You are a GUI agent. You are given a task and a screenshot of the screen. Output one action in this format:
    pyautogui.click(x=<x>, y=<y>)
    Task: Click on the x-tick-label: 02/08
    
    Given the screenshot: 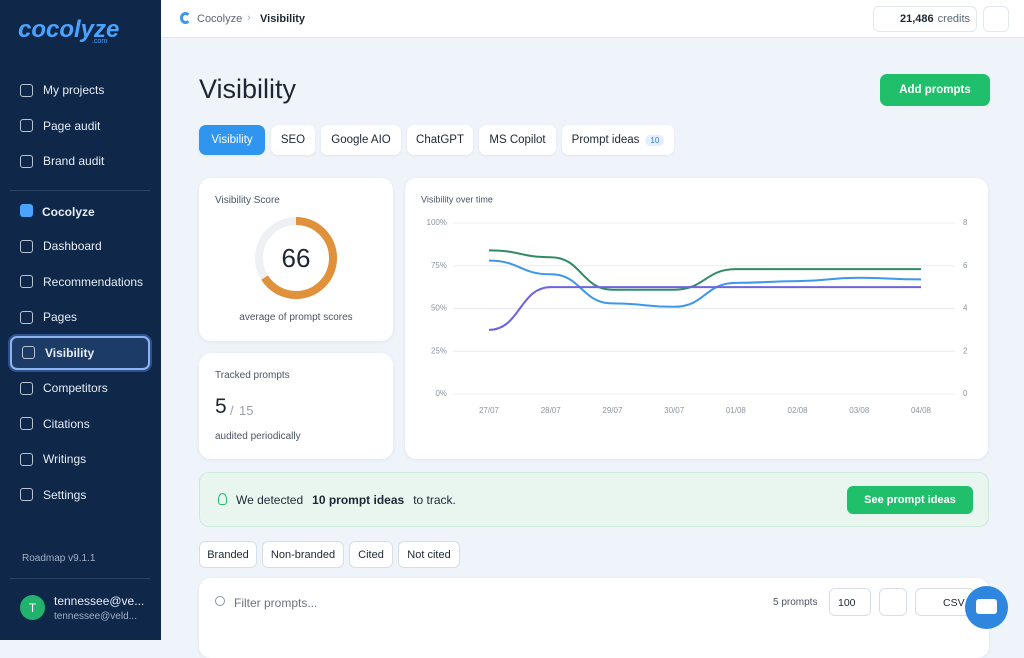 What is the action you would take?
    pyautogui.click(x=798, y=410)
    